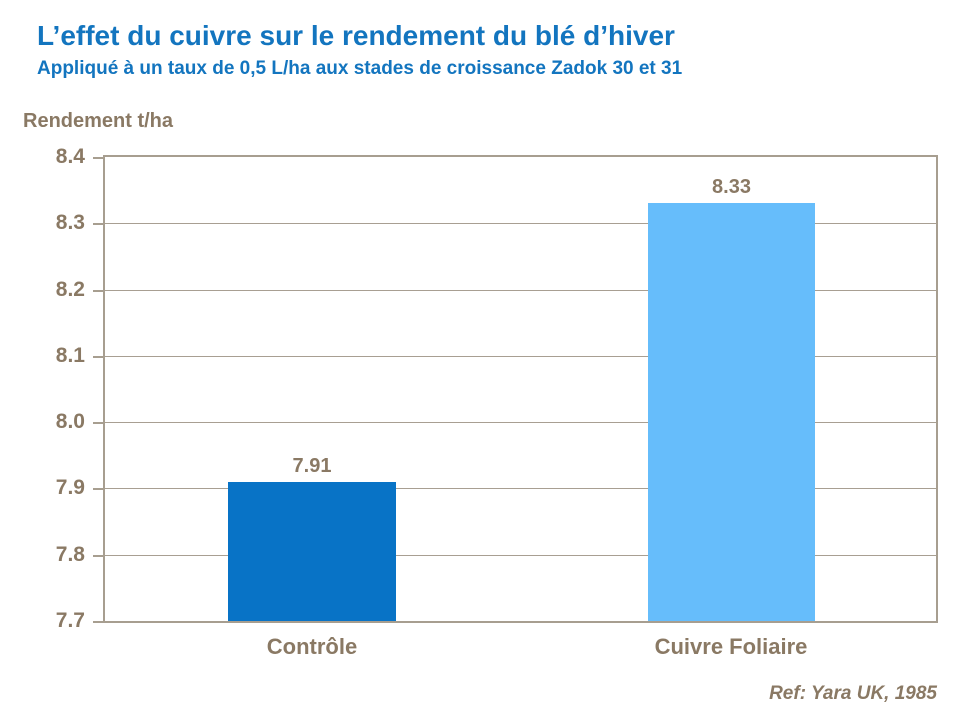 The height and width of the screenshot is (720, 960). I want to click on bar-cuivre-foliaire, so click(731, 412).